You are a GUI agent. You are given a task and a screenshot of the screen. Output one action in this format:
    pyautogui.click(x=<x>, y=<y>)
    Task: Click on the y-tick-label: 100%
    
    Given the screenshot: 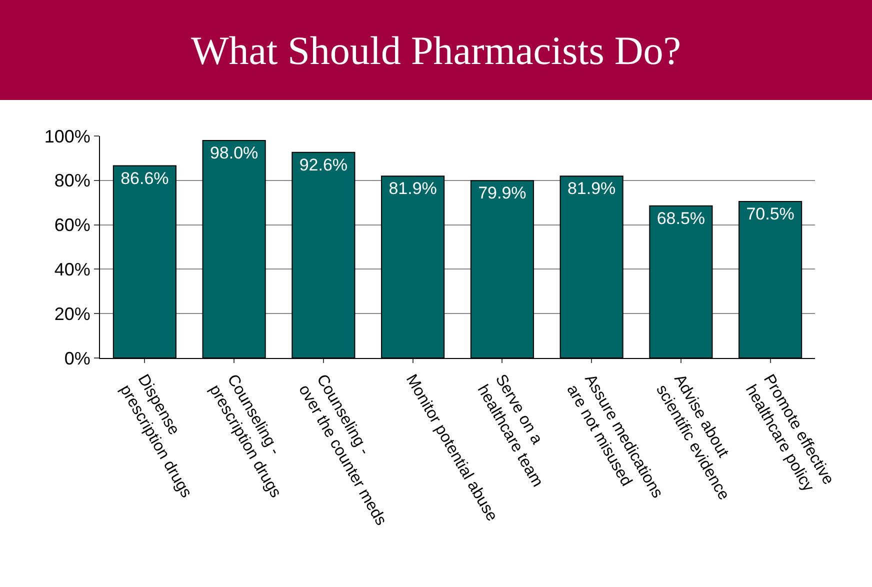 What is the action you would take?
    pyautogui.click(x=67, y=136)
    